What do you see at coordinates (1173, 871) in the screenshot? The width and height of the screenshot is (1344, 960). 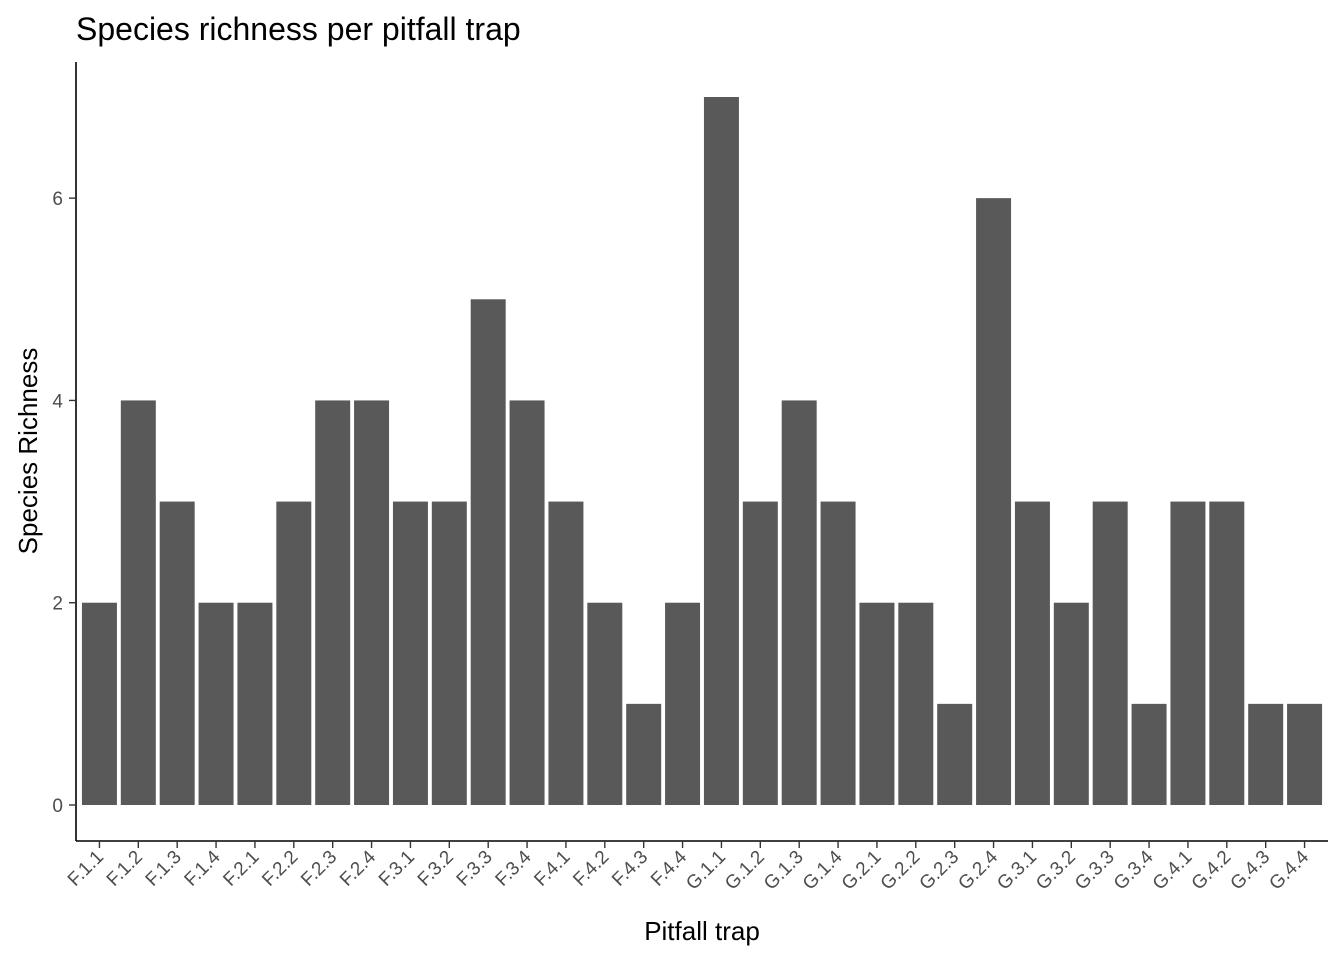 I see `x-tick-label: G.4.1` at bounding box center [1173, 871].